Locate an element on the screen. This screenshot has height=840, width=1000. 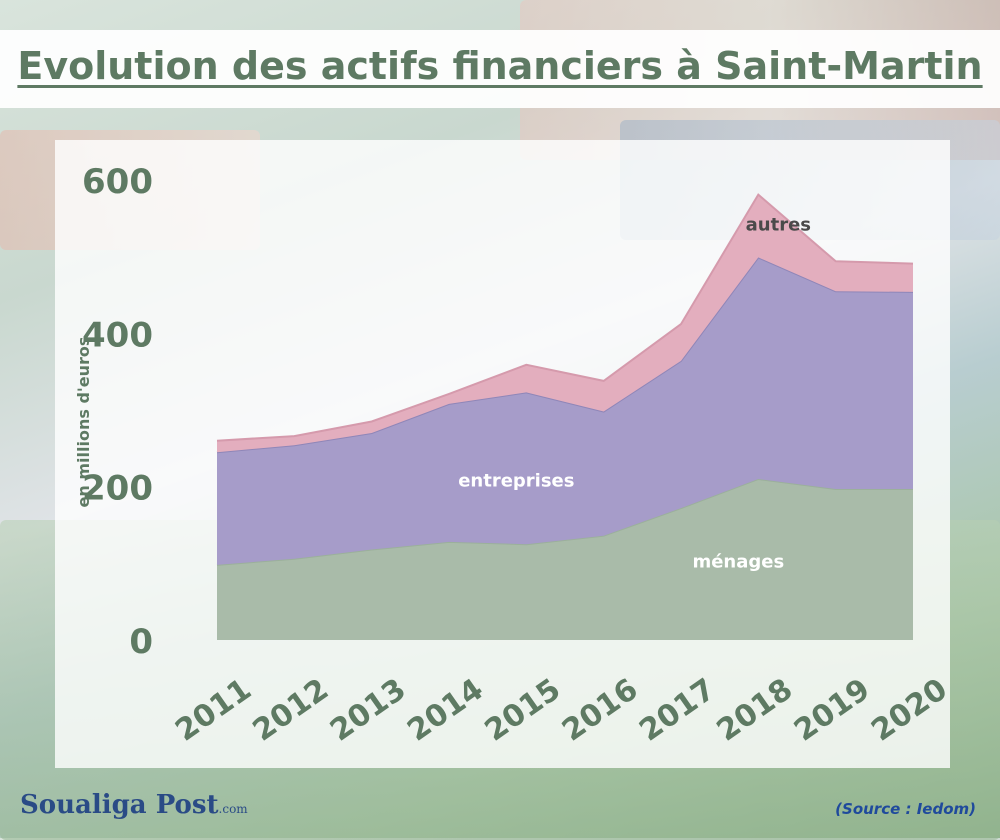
area-menages is located at coordinates (565, 559).